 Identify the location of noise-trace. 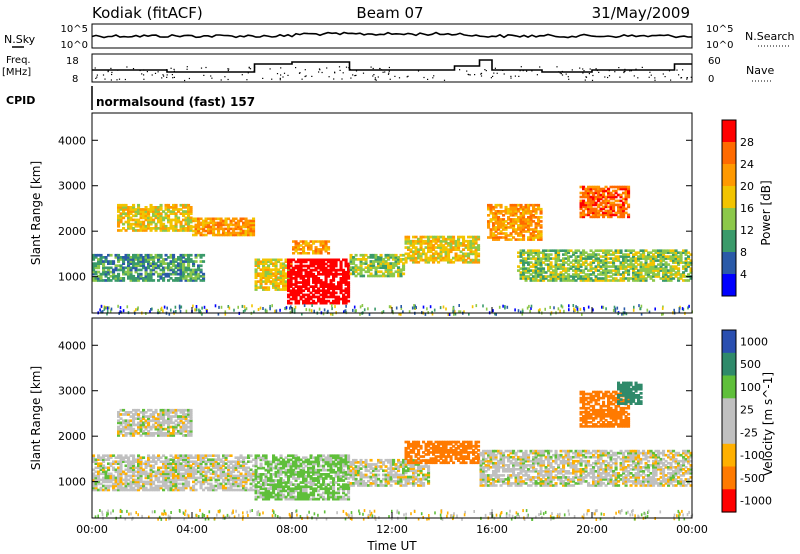
(392, 35).